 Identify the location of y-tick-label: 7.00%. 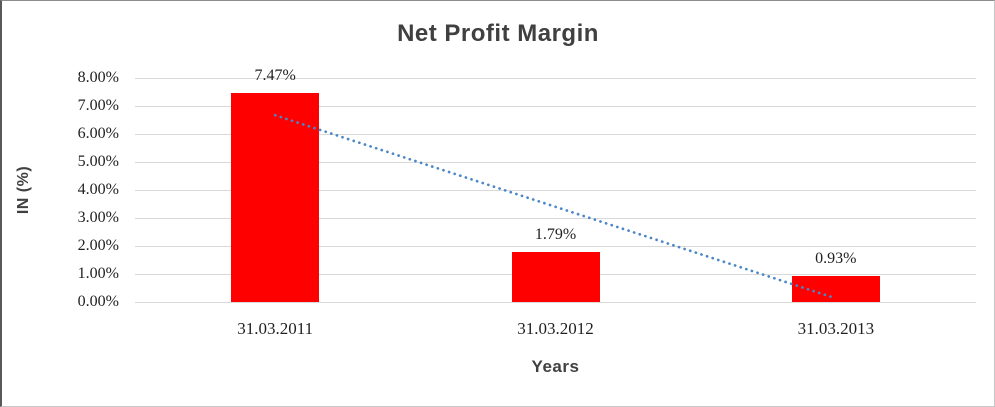
(98, 105).